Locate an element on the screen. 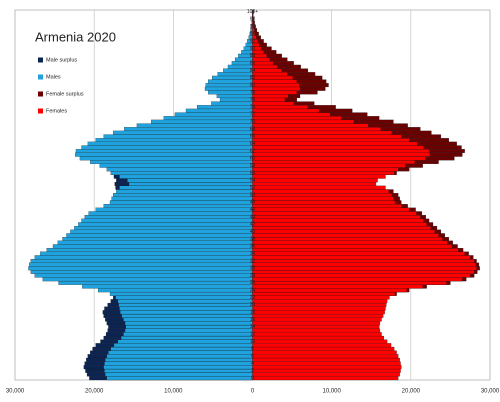 The height and width of the screenshot is (402, 500). age-label: 74 is located at coordinates (253, 107).